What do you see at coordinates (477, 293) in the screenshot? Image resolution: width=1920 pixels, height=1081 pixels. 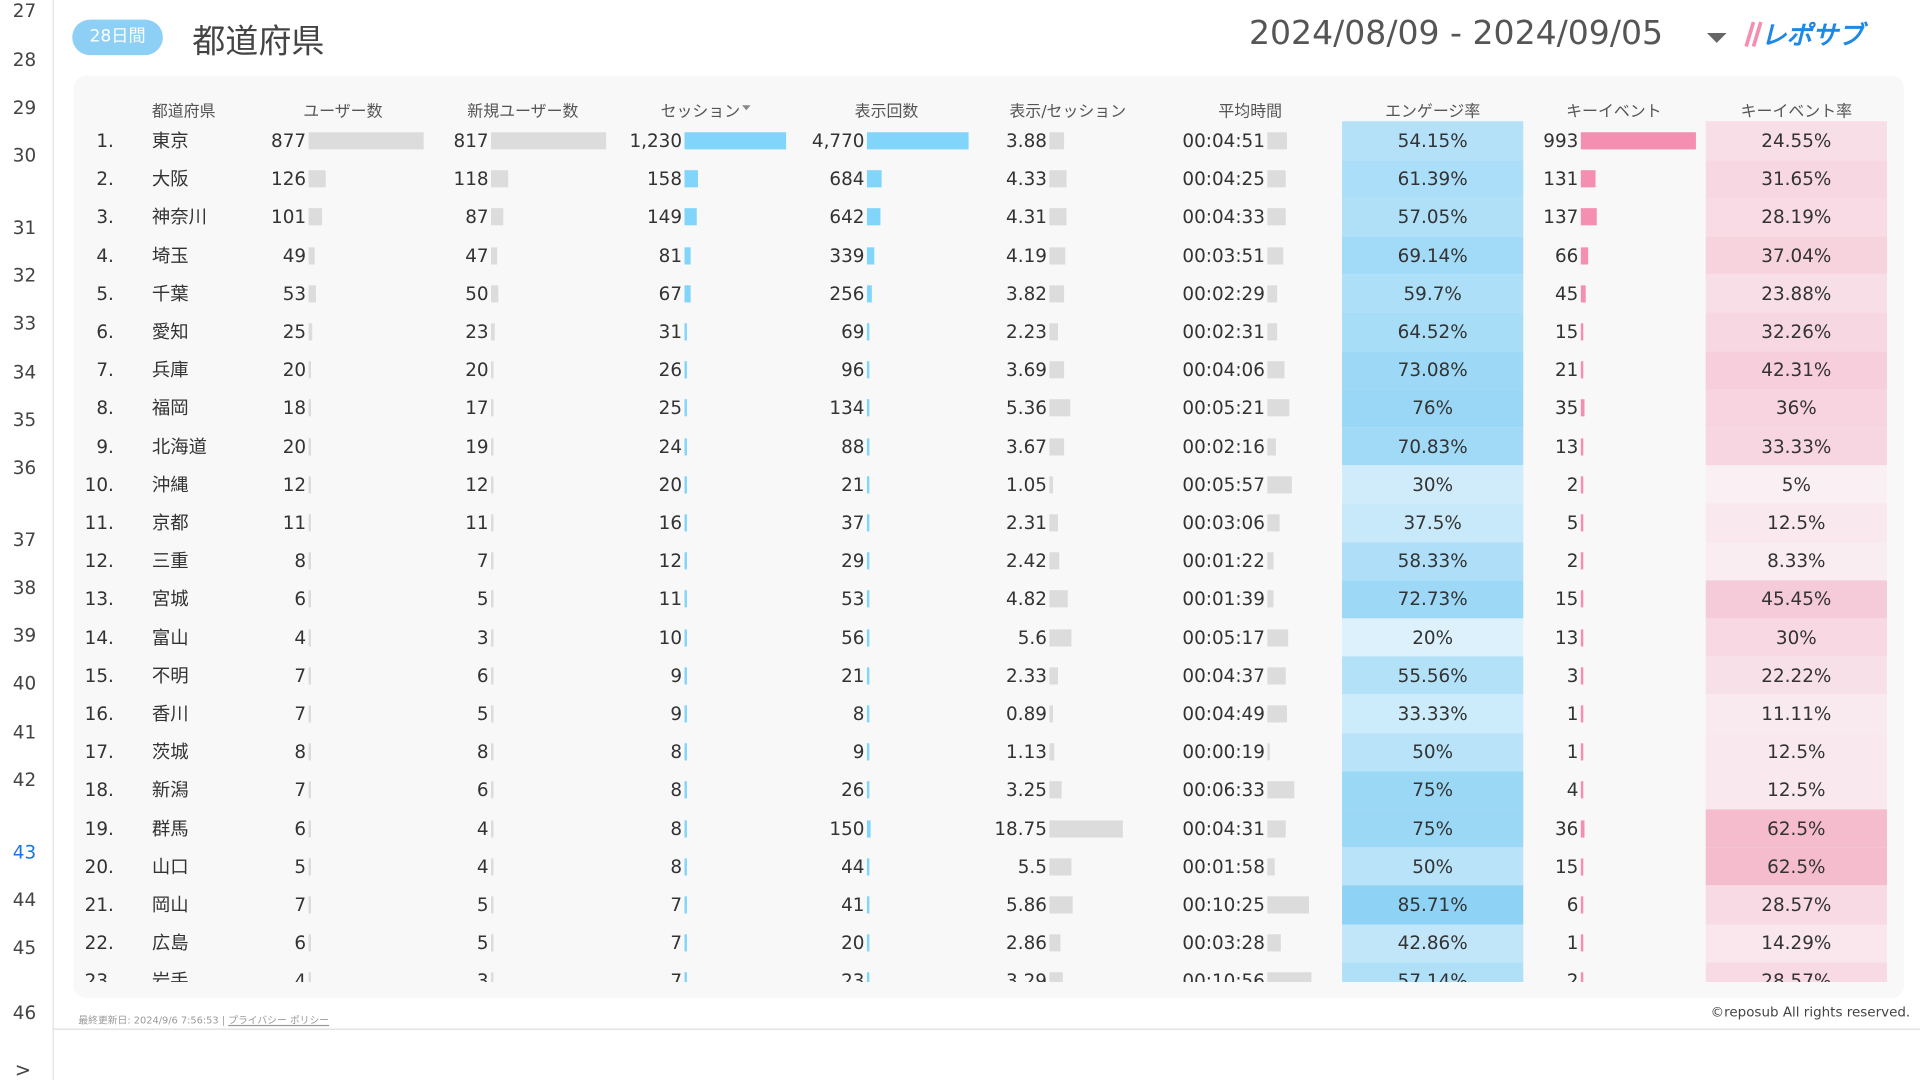 I see `cell-value: 50` at bounding box center [477, 293].